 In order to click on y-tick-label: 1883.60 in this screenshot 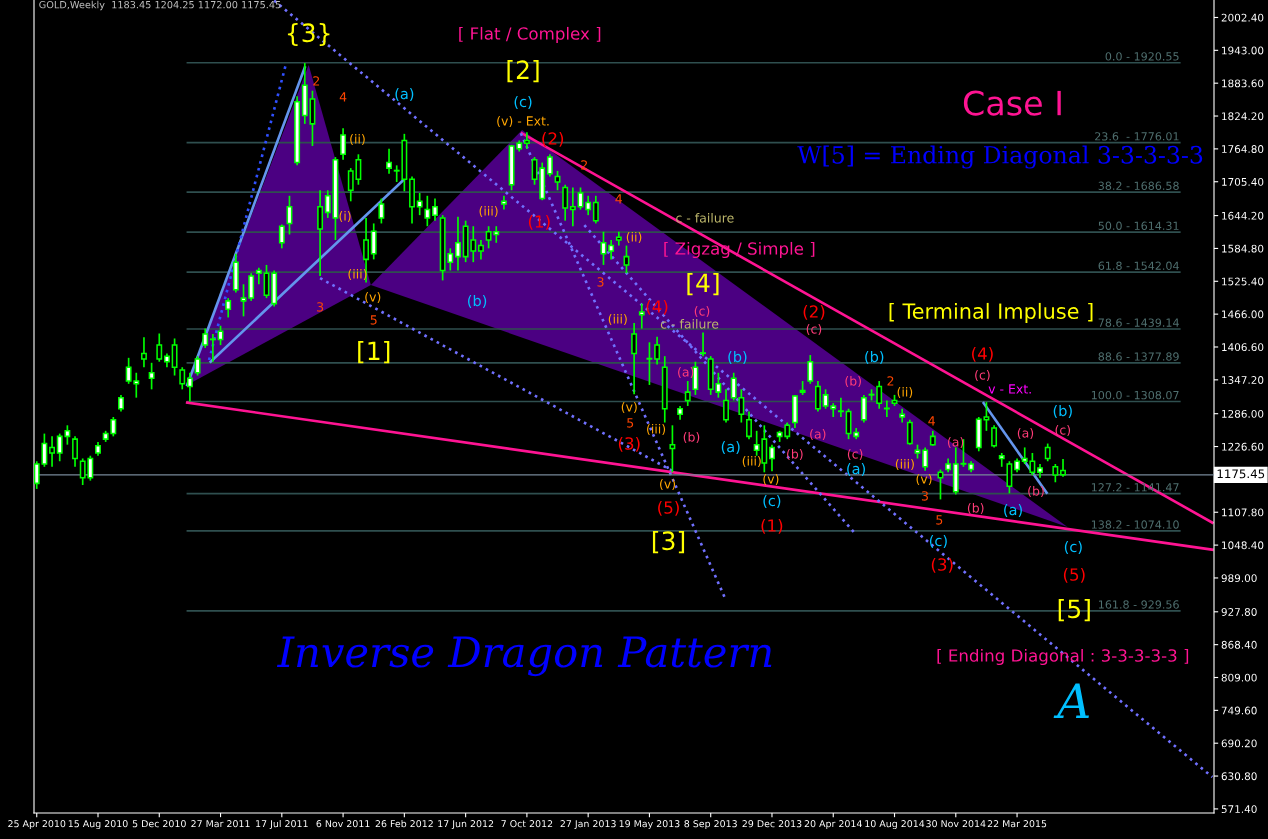, I will do `click(1243, 83)`.